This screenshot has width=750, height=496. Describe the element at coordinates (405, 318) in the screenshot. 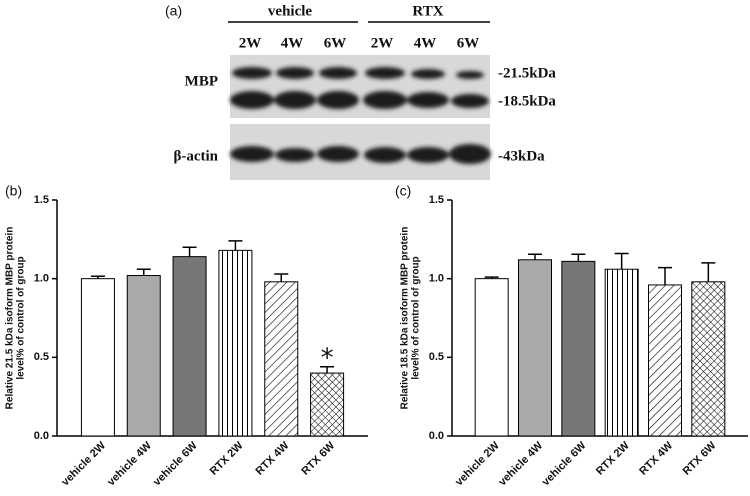

I see `y-axis-label: Relative 18.5 kDa isoform MBP protein` at that location.